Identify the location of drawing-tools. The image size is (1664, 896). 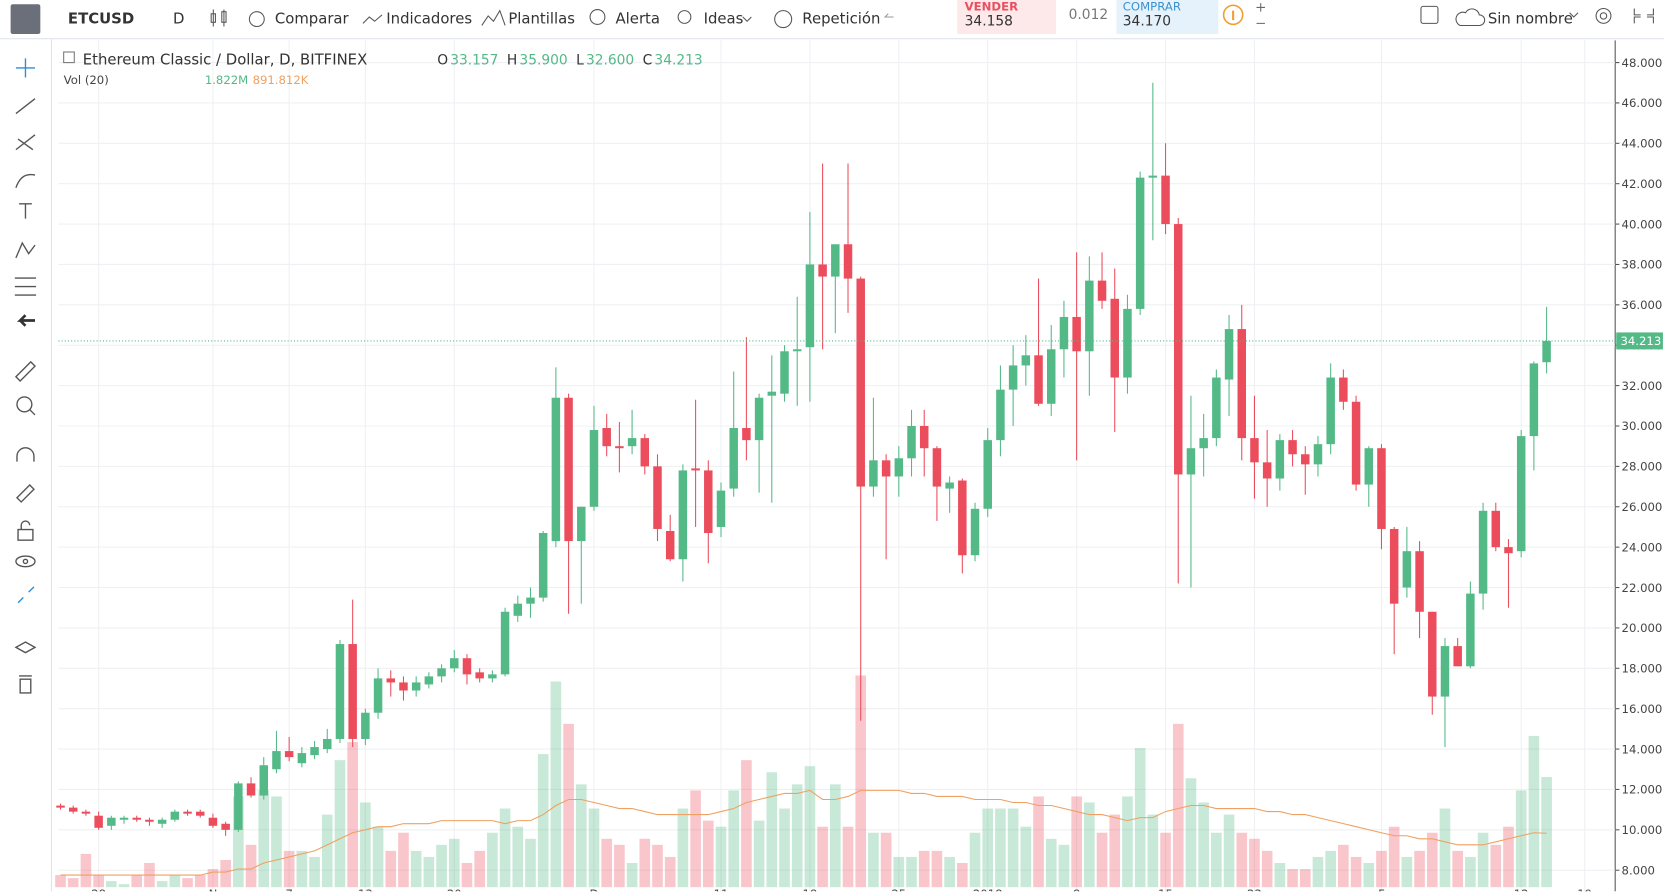
(25, 465).